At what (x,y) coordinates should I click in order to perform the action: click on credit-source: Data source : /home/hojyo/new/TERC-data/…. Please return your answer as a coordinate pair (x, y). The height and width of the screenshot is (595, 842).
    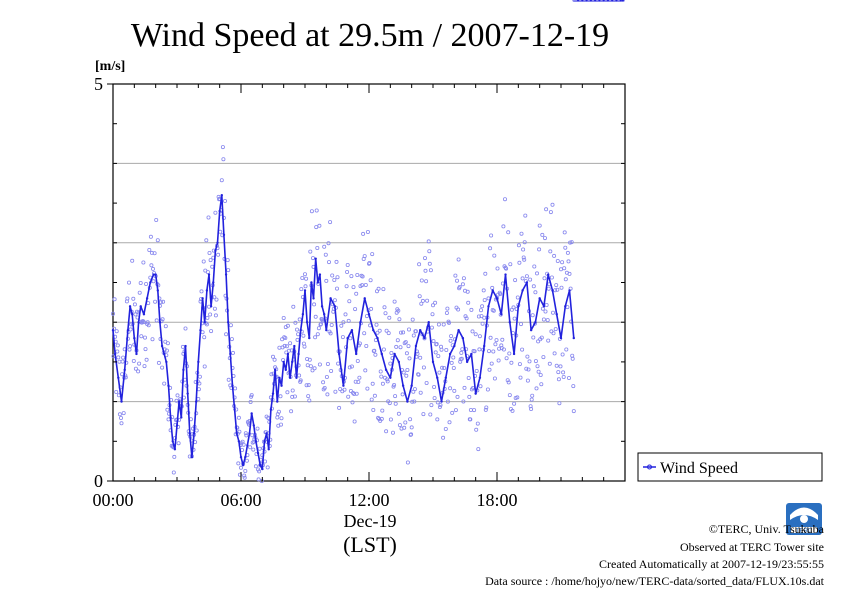
    Looking at the image, I should click on (655, 581).